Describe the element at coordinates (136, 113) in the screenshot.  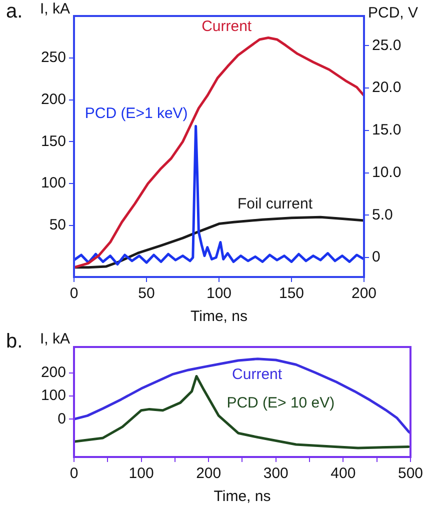
I see `series-label: PCD (E>1 keV)` at that location.